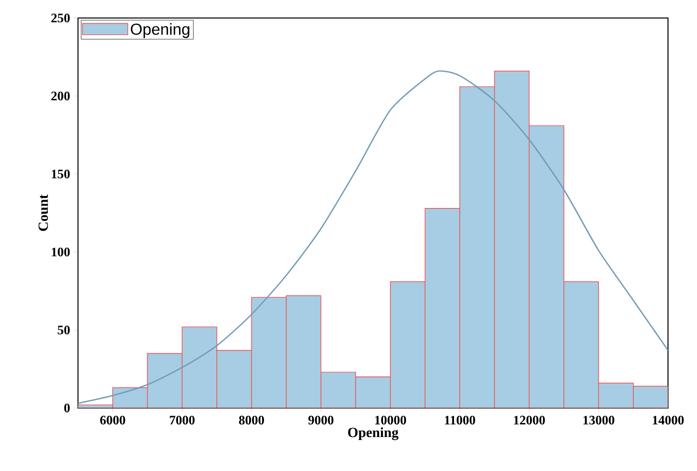  What do you see at coordinates (529, 420) in the screenshot?
I see `x-tick-label: 12000` at bounding box center [529, 420].